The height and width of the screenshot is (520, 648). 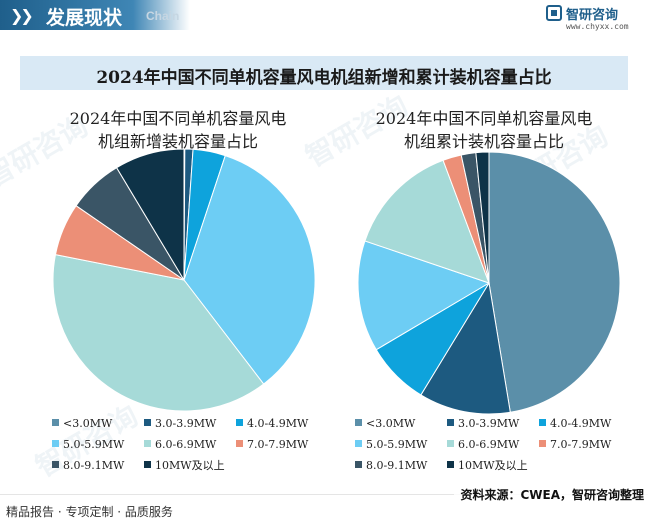 I want to click on brand-name: 智研咨询, so click(x=592, y=15).